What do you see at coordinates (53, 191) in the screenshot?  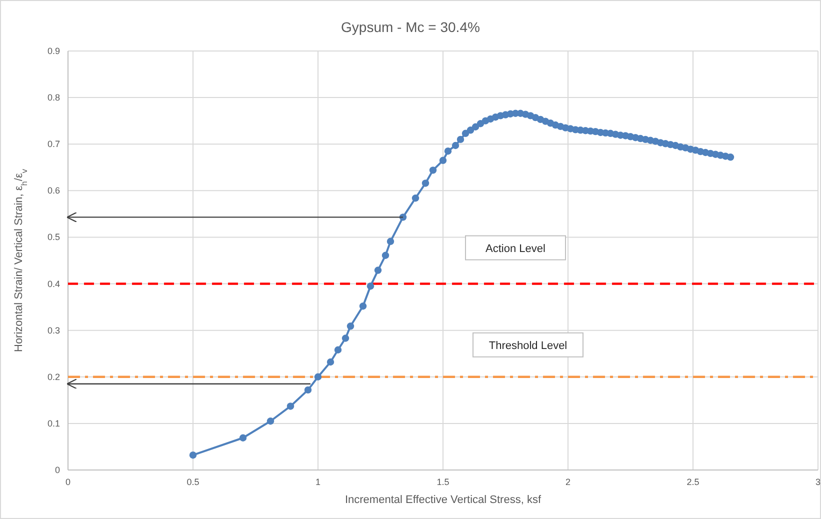 I see `y-tick-label: 0.6` at bounding box center [53, 191].